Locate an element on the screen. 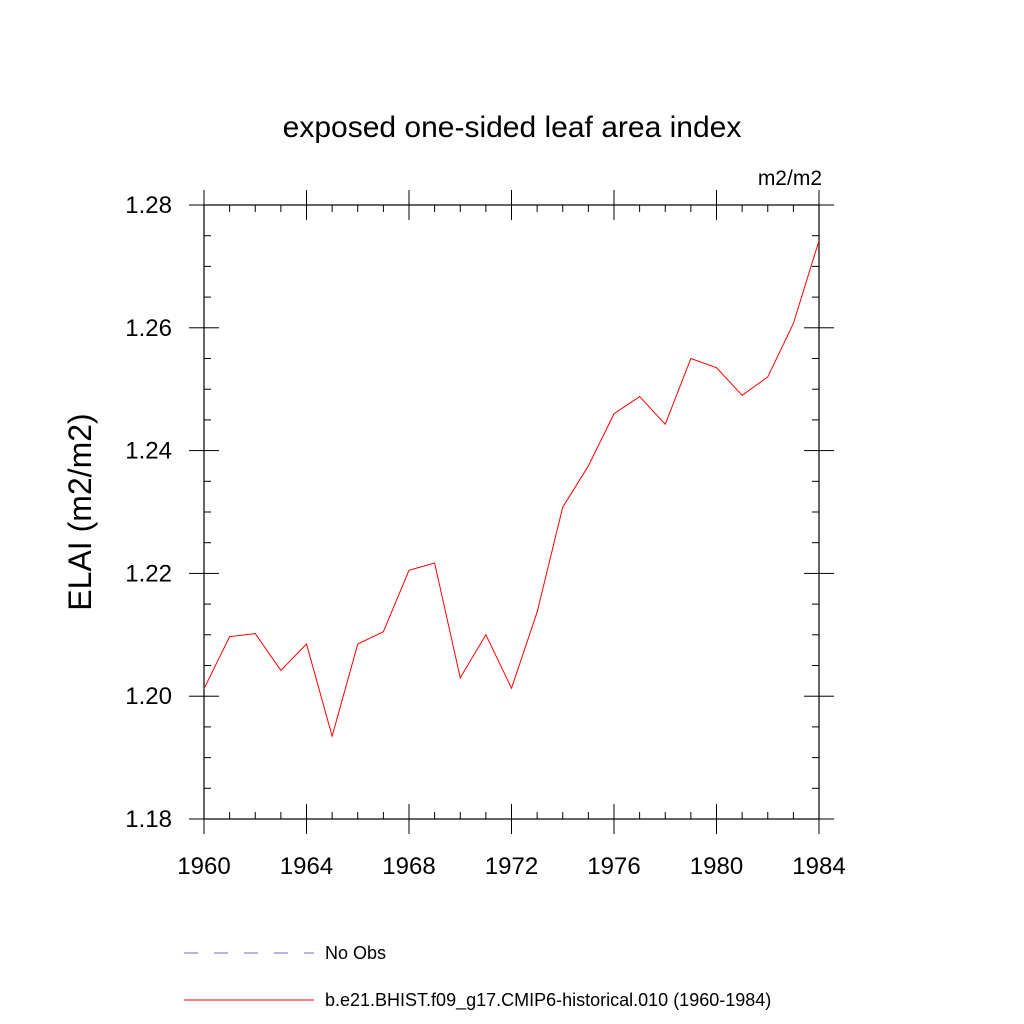 This screenshot has height=1024, width=1024. x-tick-label: 1968 is located at coordinates (408, 866).